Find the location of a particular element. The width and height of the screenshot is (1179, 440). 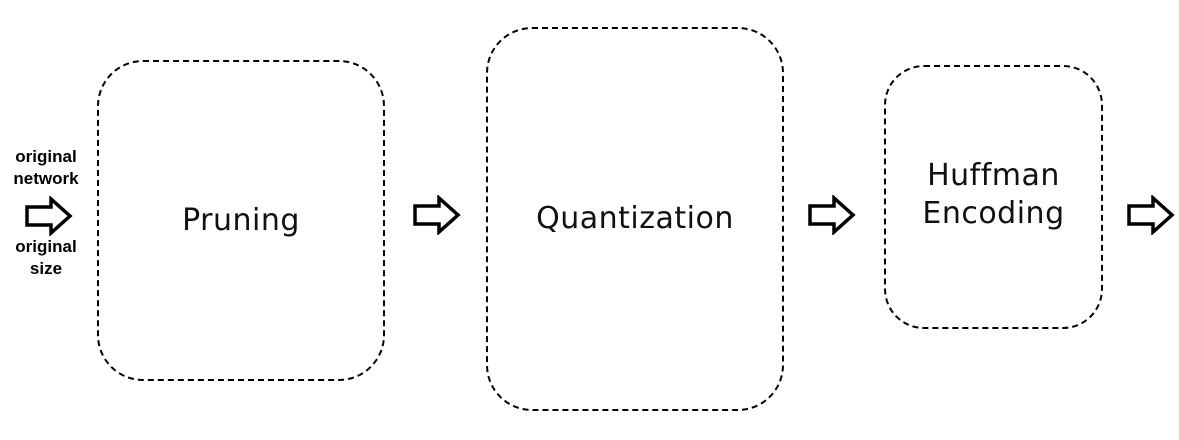

stage-quantization-label: Quantization is located at coordinates (635, 218).